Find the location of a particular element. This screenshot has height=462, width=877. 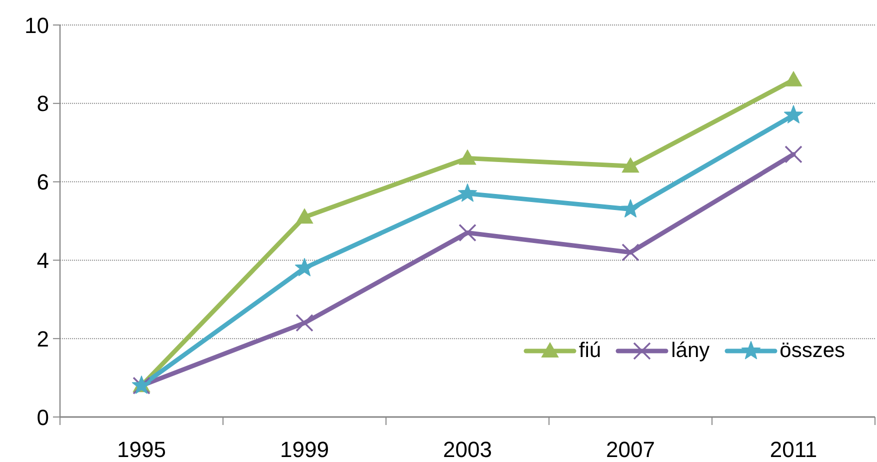

y-tick-label: 10 is located at coordinates (36, 25).